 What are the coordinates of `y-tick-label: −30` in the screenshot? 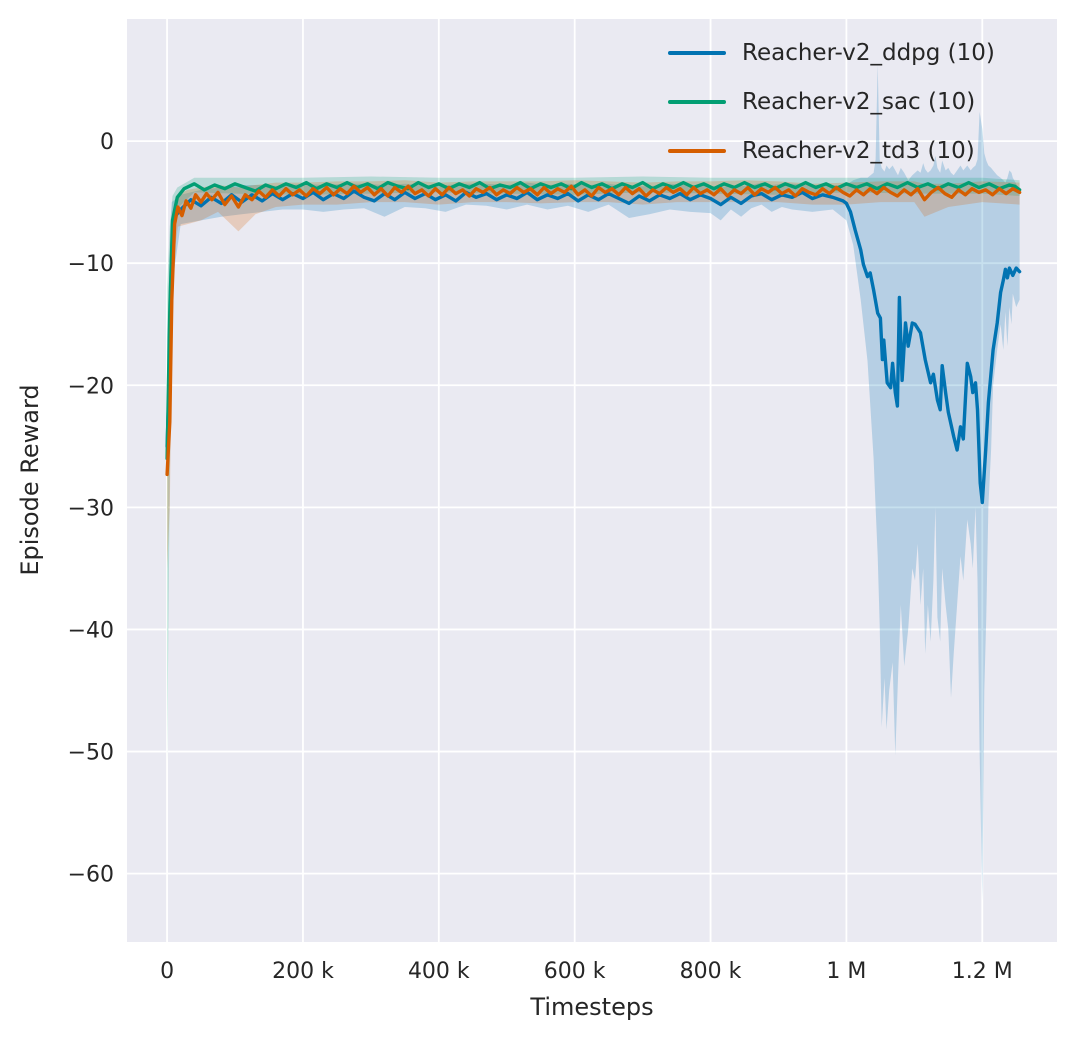 It's located at (91, 508).